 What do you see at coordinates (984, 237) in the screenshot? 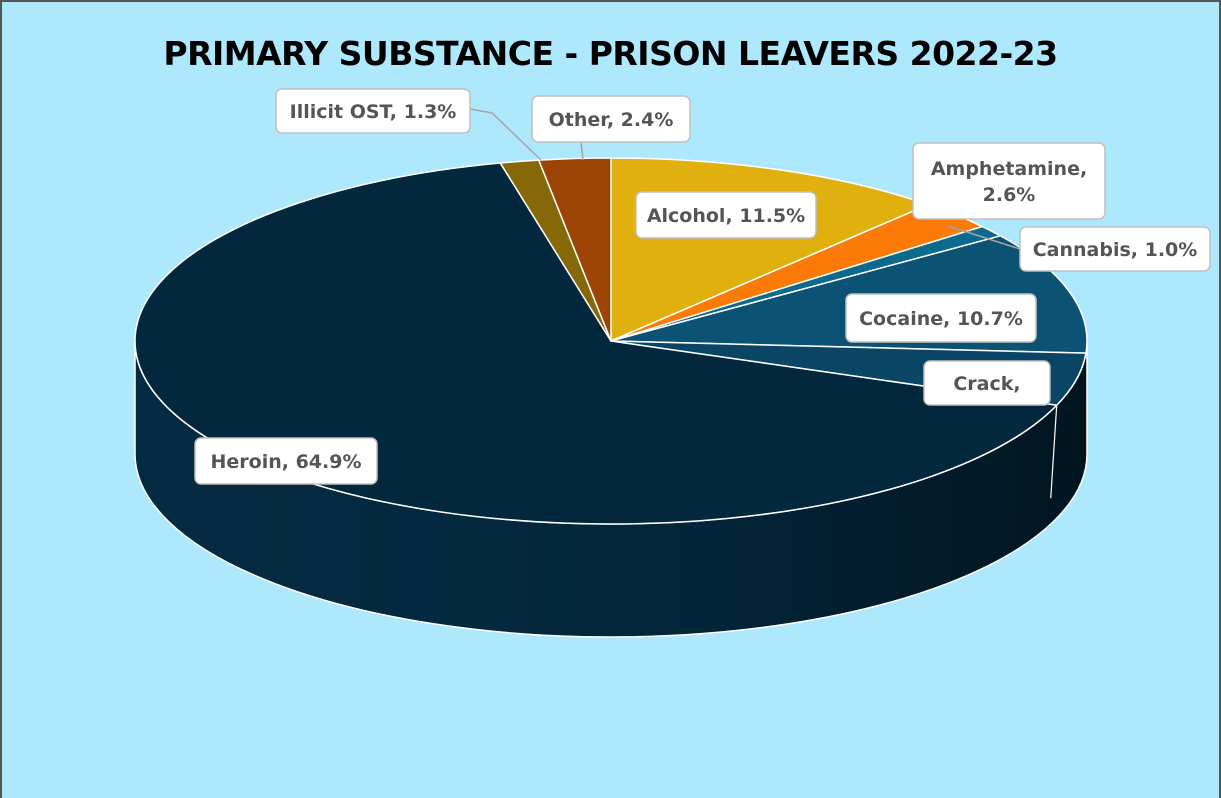
I see `leader-line-cannabis` at bounding box center [984, 237].